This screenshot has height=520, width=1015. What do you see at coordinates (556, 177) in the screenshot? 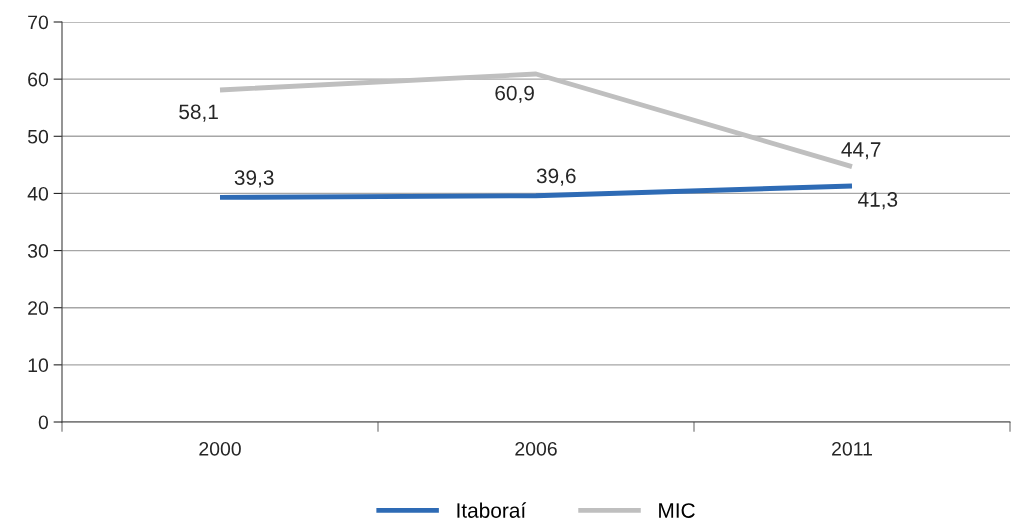
I see `data-label: 39,6` at bounding box center [556, 177].